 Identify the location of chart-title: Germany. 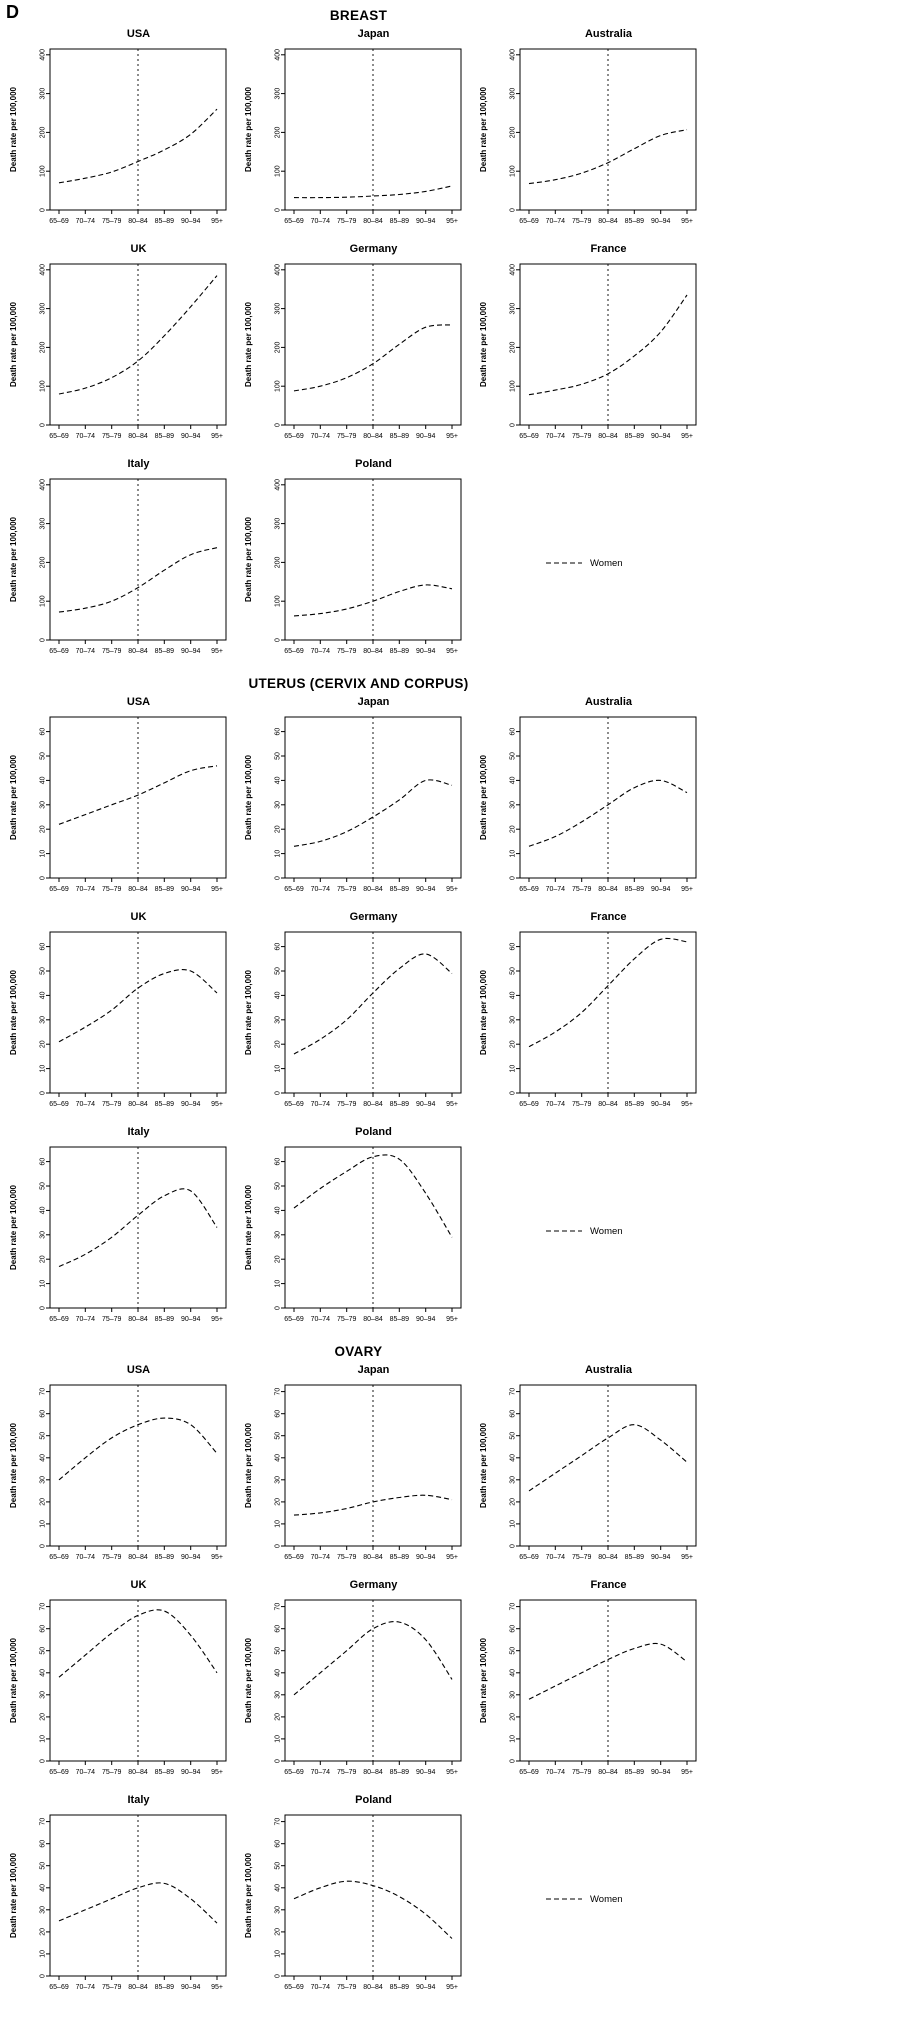
(373, 249).